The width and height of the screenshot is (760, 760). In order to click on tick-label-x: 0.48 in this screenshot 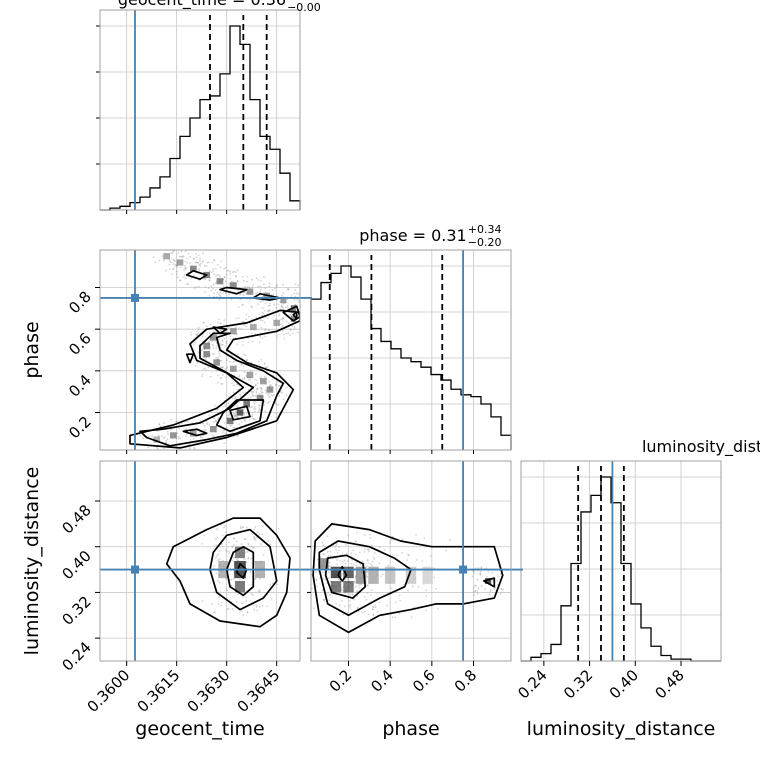, I will do `click(669, 684)`.